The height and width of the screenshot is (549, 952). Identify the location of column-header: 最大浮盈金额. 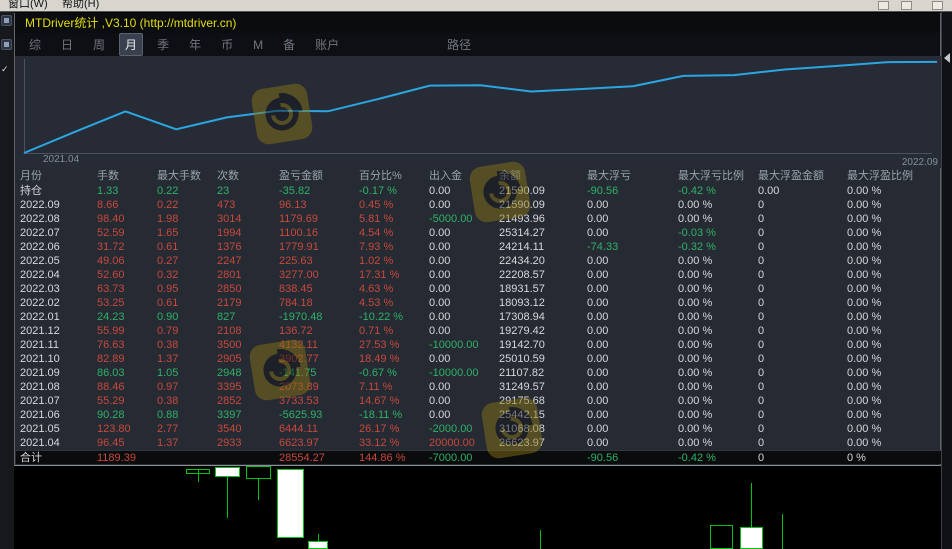
(791, 176).